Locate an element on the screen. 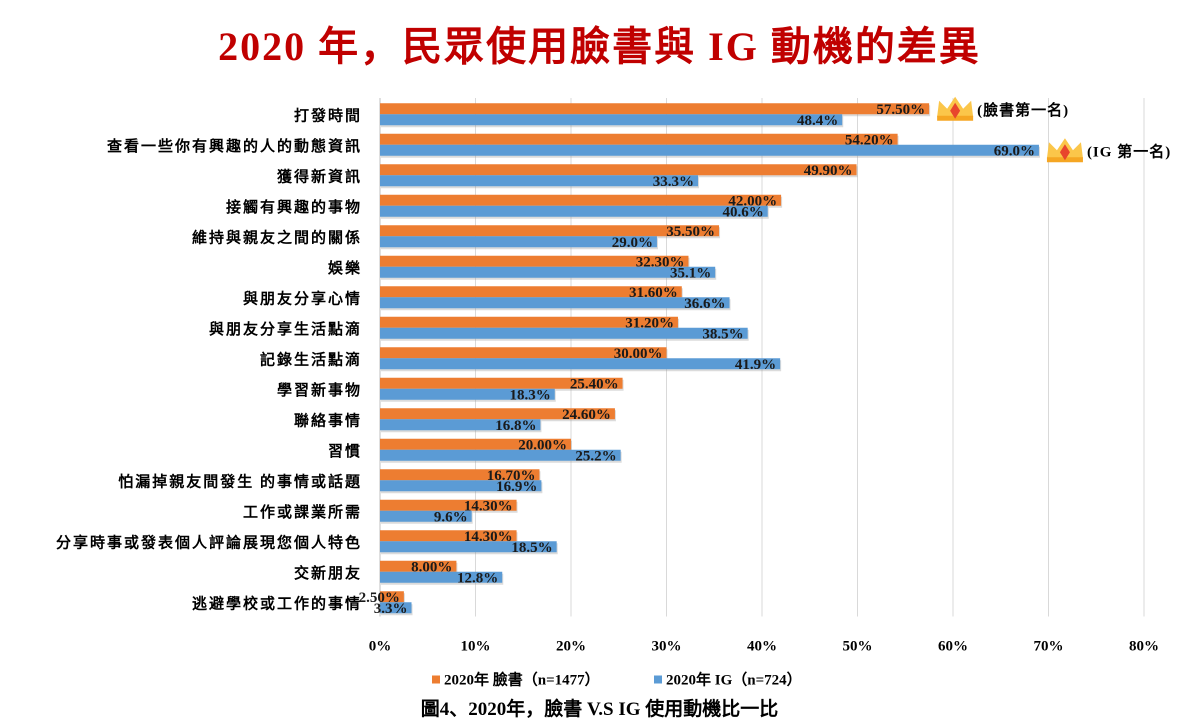 The image size is (1199, 722). category-label: 打發時間 is located at coordinates (328, 115).